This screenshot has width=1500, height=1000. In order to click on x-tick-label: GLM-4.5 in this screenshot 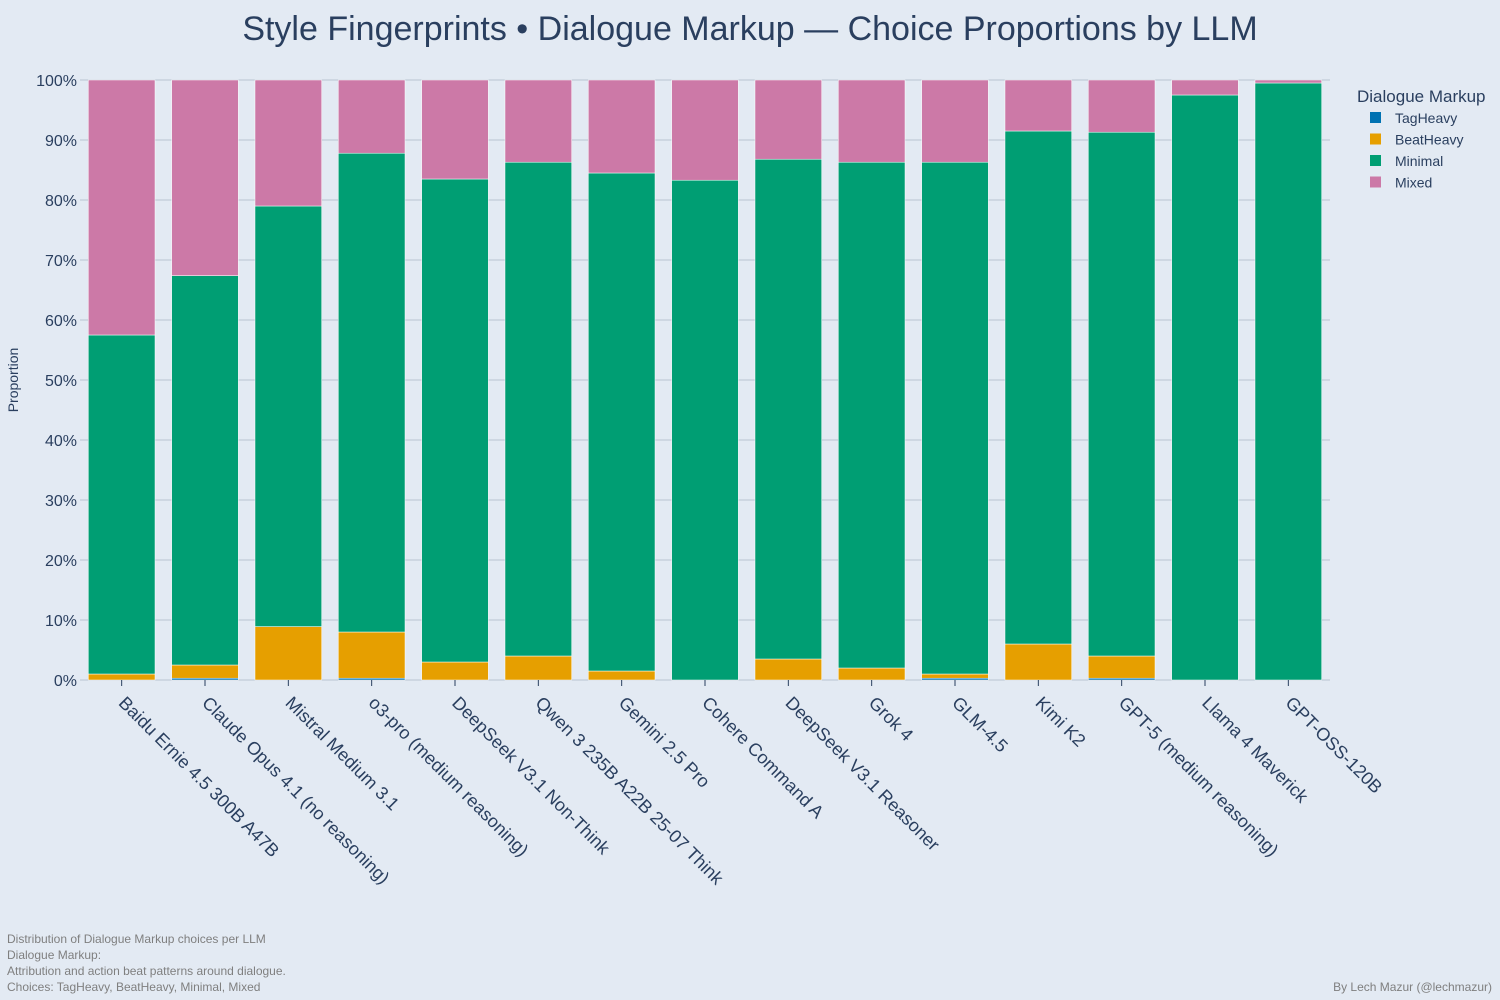, I will do `click(980, 725)`.